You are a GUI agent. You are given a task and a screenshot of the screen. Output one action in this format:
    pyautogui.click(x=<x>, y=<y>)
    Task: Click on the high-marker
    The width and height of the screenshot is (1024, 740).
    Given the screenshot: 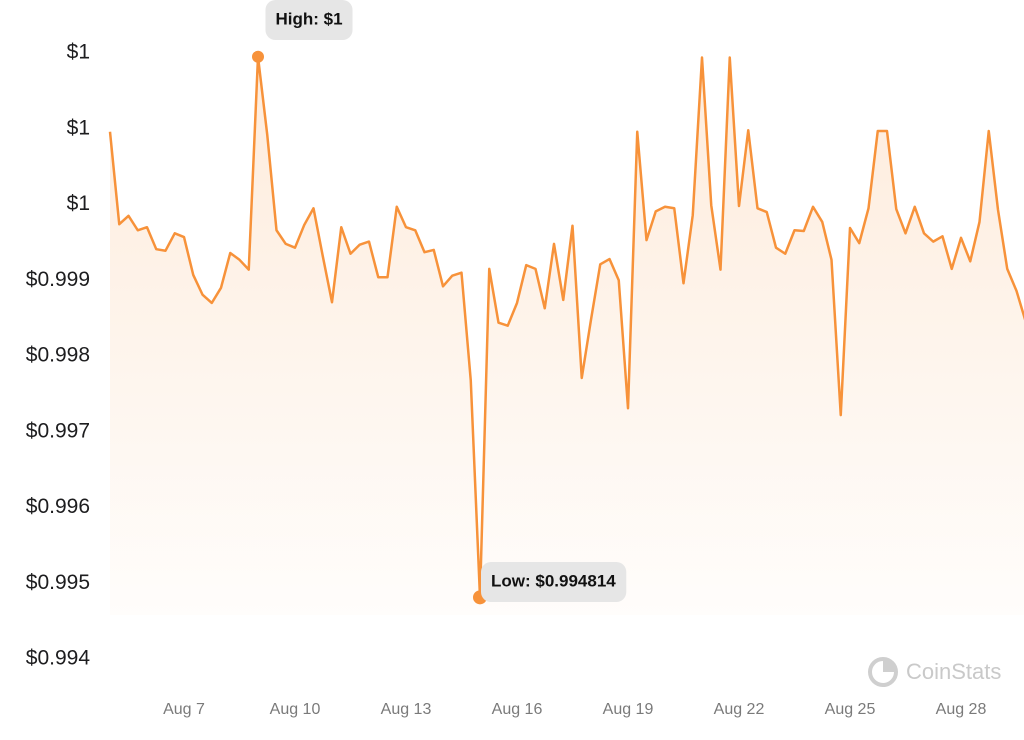 What is the action you would take?
    pyautogui.click(x=258, y=56)
    